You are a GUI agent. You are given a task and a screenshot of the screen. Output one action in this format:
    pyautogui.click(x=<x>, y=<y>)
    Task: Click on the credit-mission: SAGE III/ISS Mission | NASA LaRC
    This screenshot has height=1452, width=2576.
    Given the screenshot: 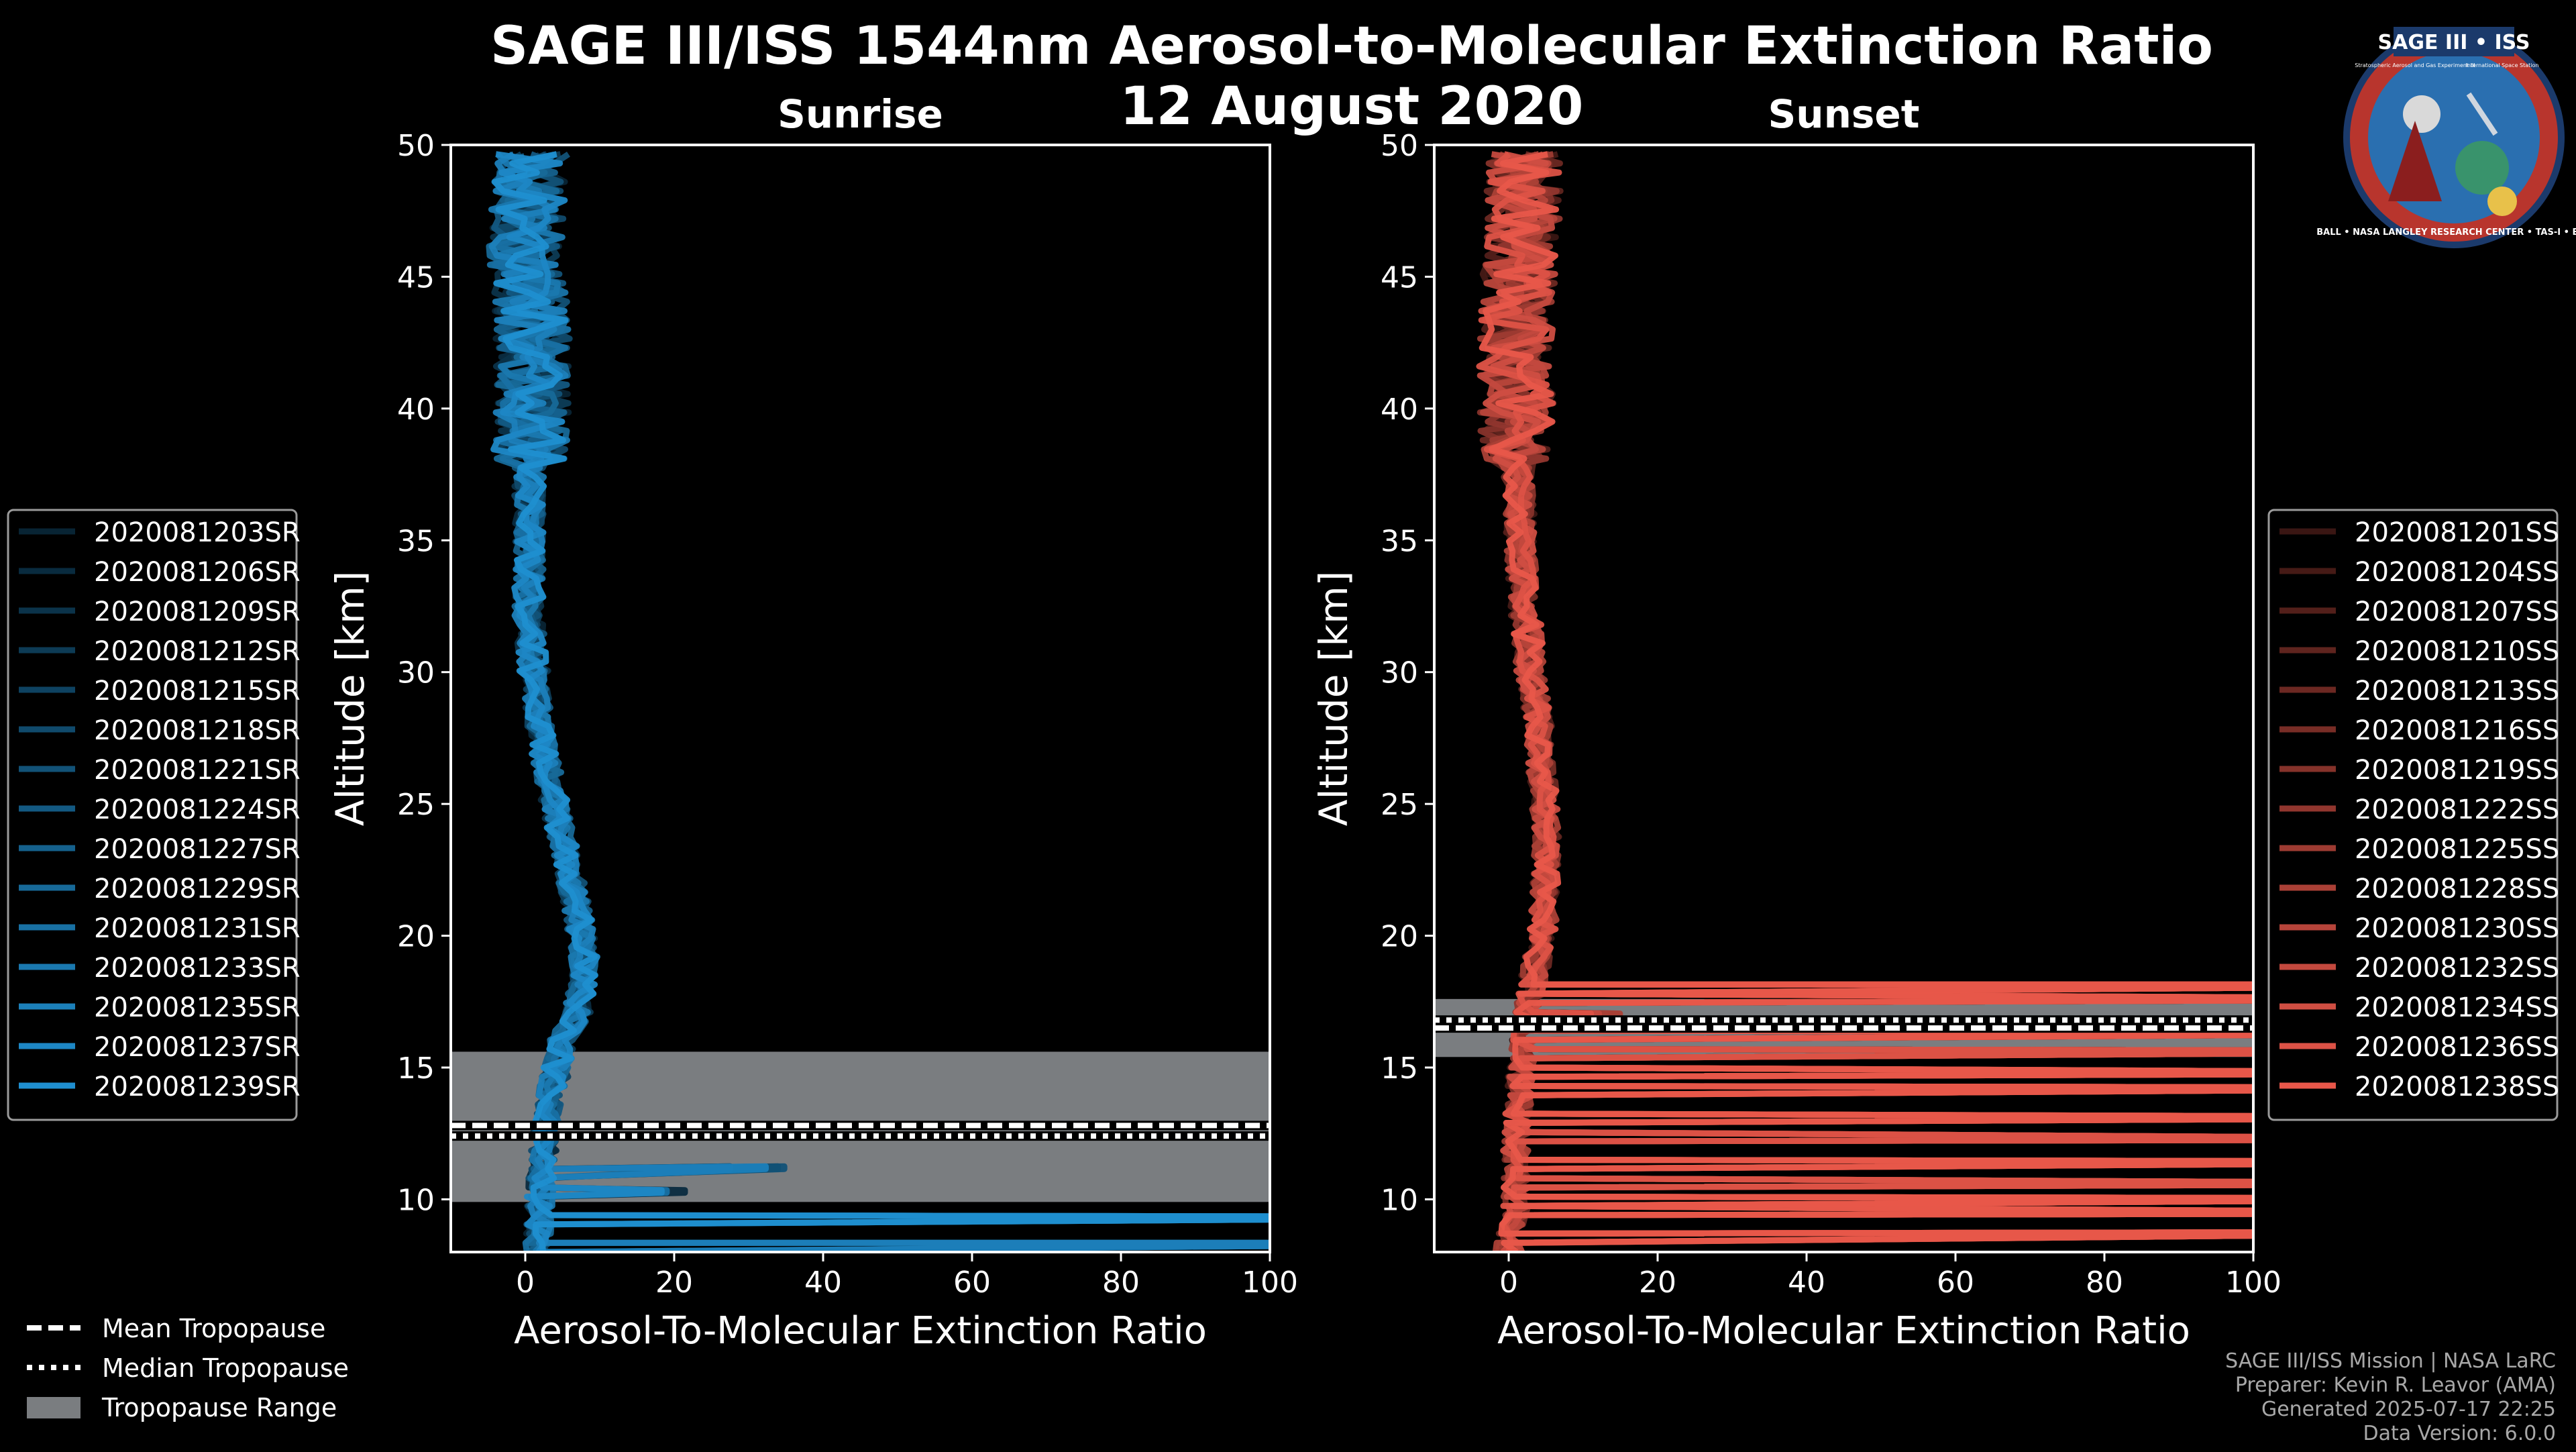 What is the action you would take?
    pyautogui.click(x=2390, y=1361)
    